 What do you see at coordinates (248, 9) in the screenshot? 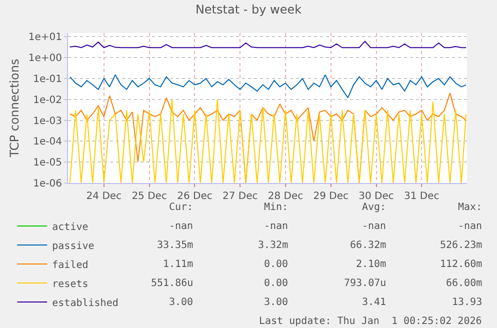
I see `chart-title: Netstat - by week` at bounding box center [248, 9].